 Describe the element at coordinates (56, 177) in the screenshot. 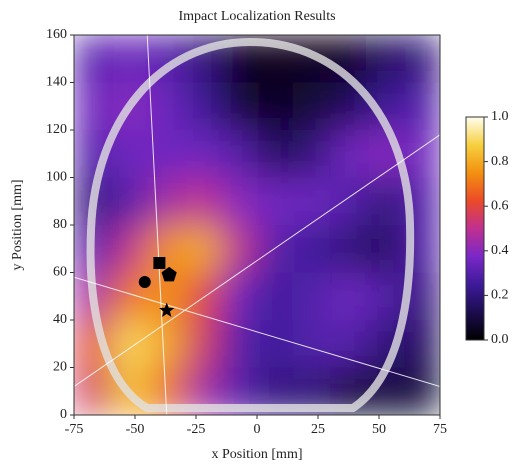

I see `y-tick-label: 100` at that location.